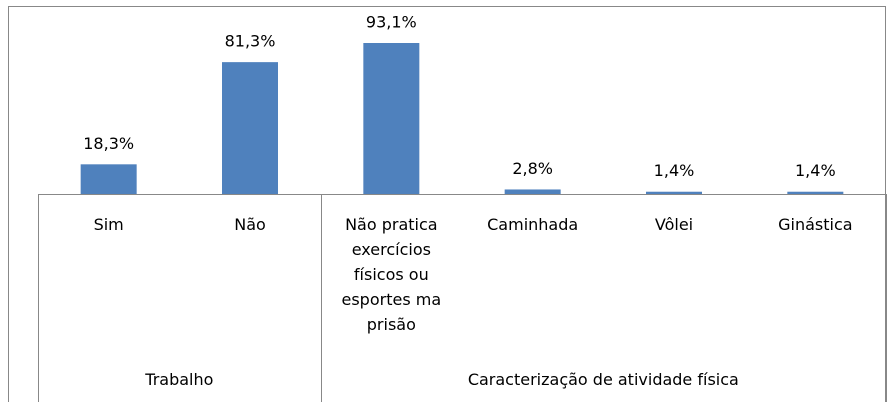 Image resolution: width=894 pixels, height=402 pixels. What do you see at coordinates (250, 224) in the screenshot?
I see `x-tick-label: Não` at bounding box center [250, 224].